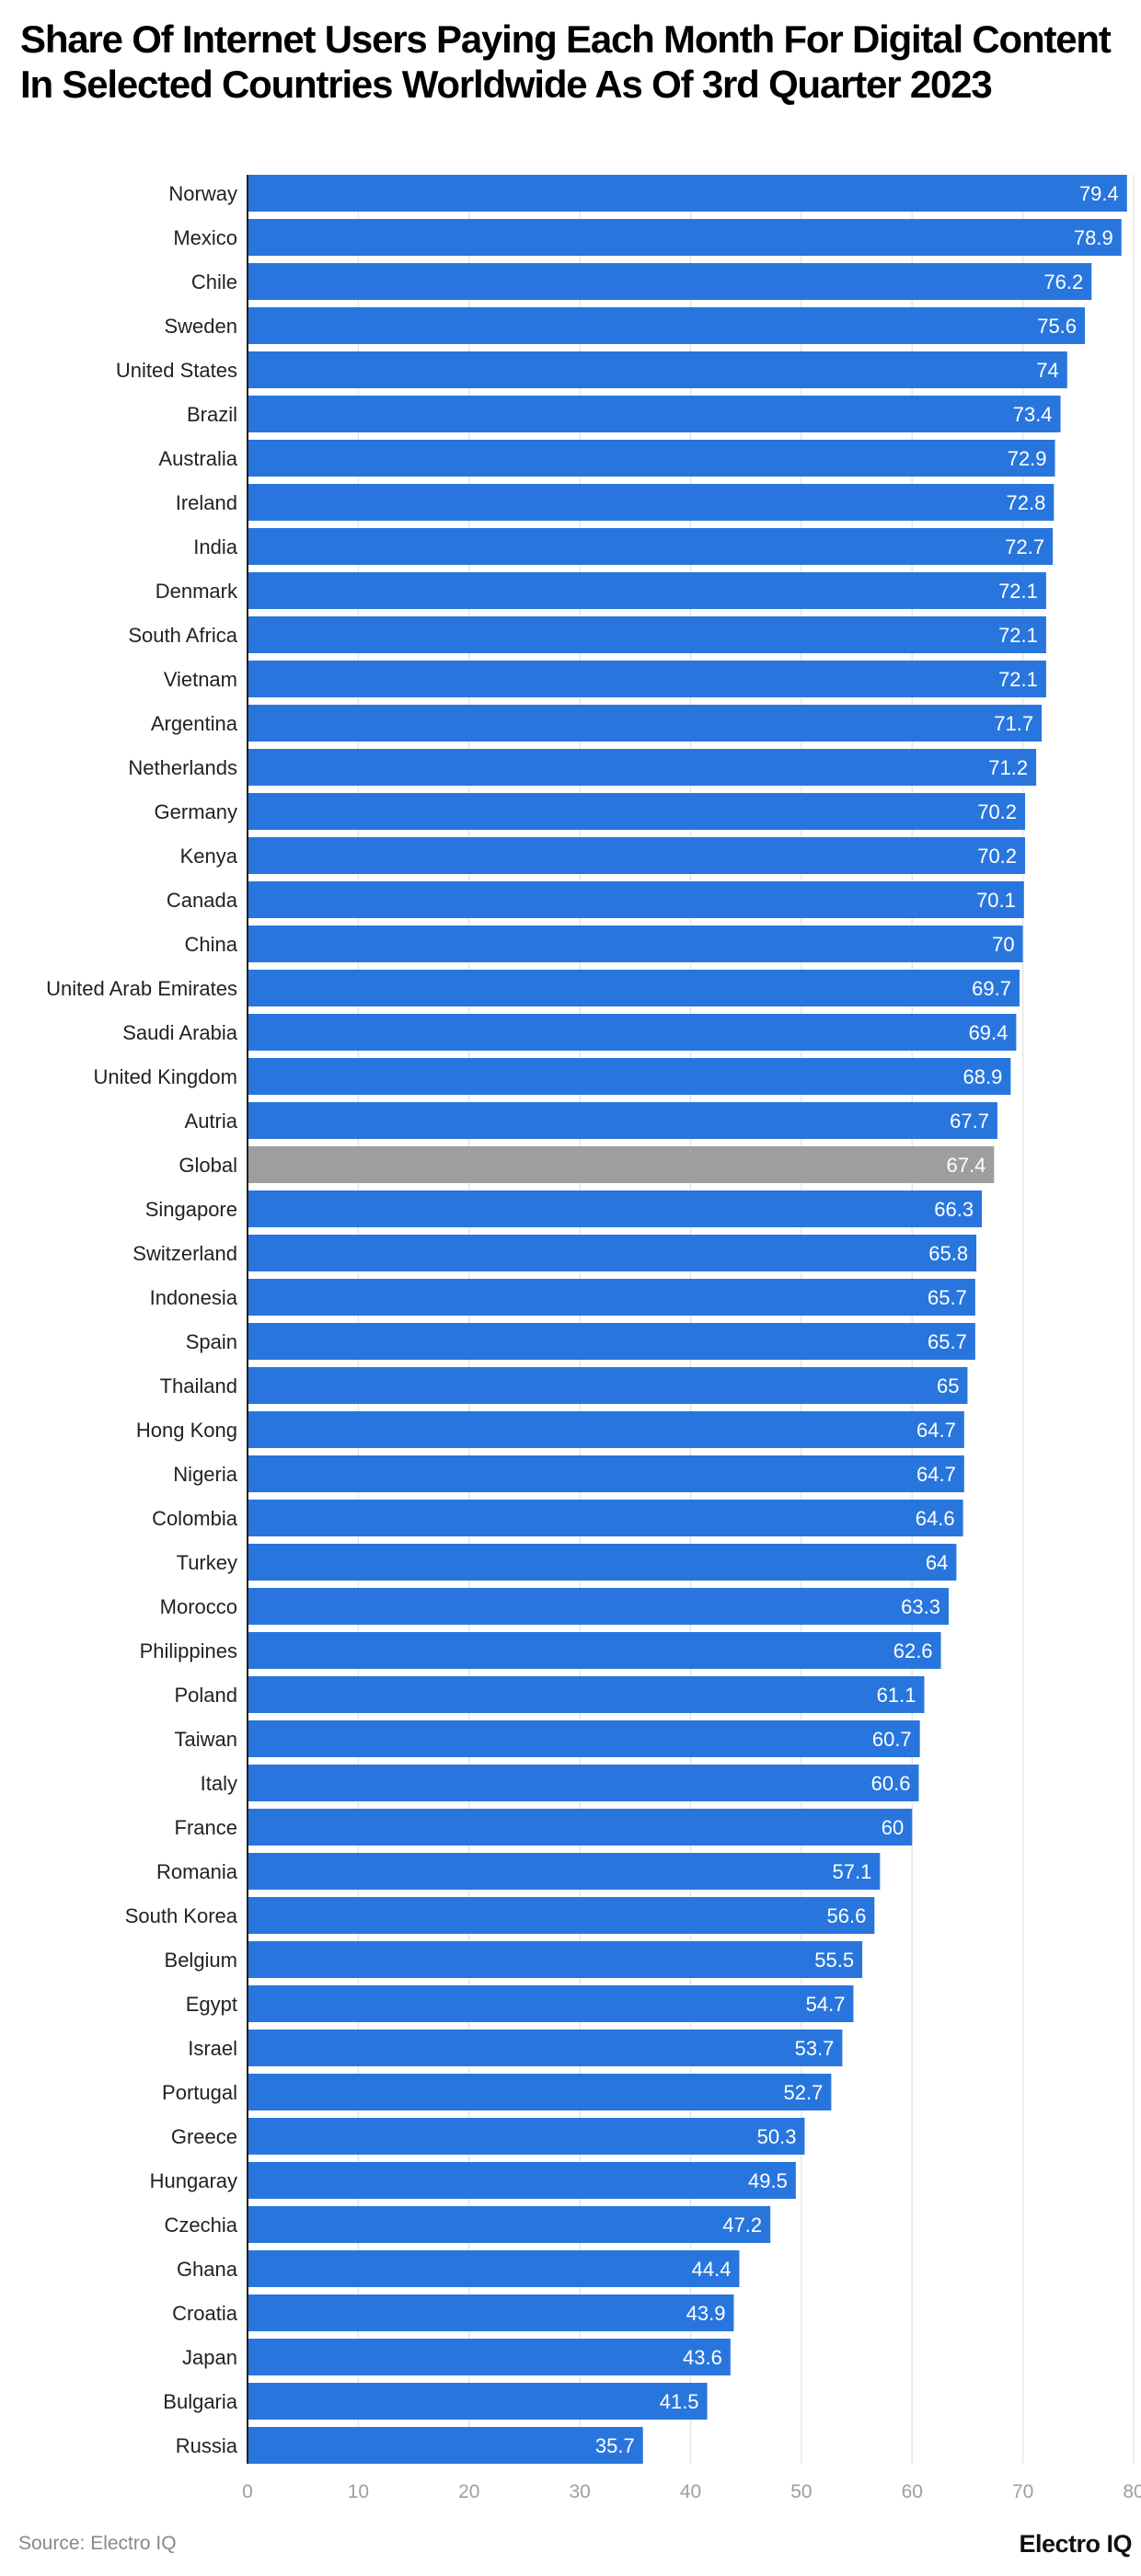 This screenshot has height=2576, width=1141. Describe the element at coordinates (204, 2136) in the screenshot. I see `category-label: Greece` at that location.